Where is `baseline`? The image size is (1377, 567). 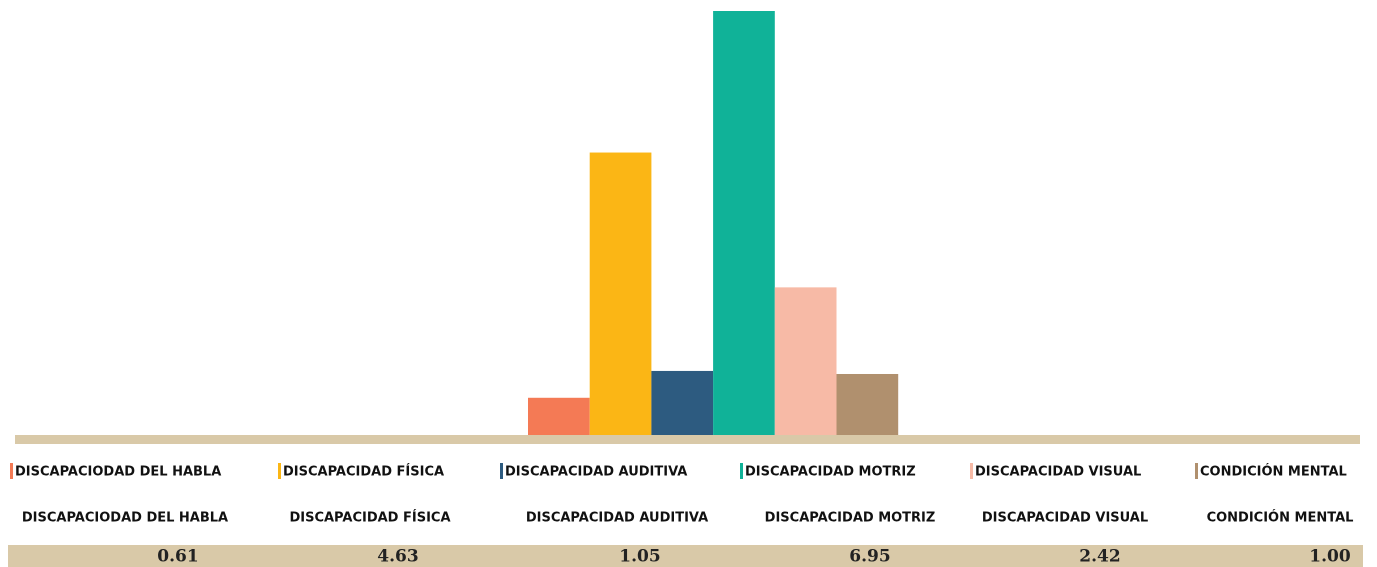 baseline is located at coordinates (687, 439).